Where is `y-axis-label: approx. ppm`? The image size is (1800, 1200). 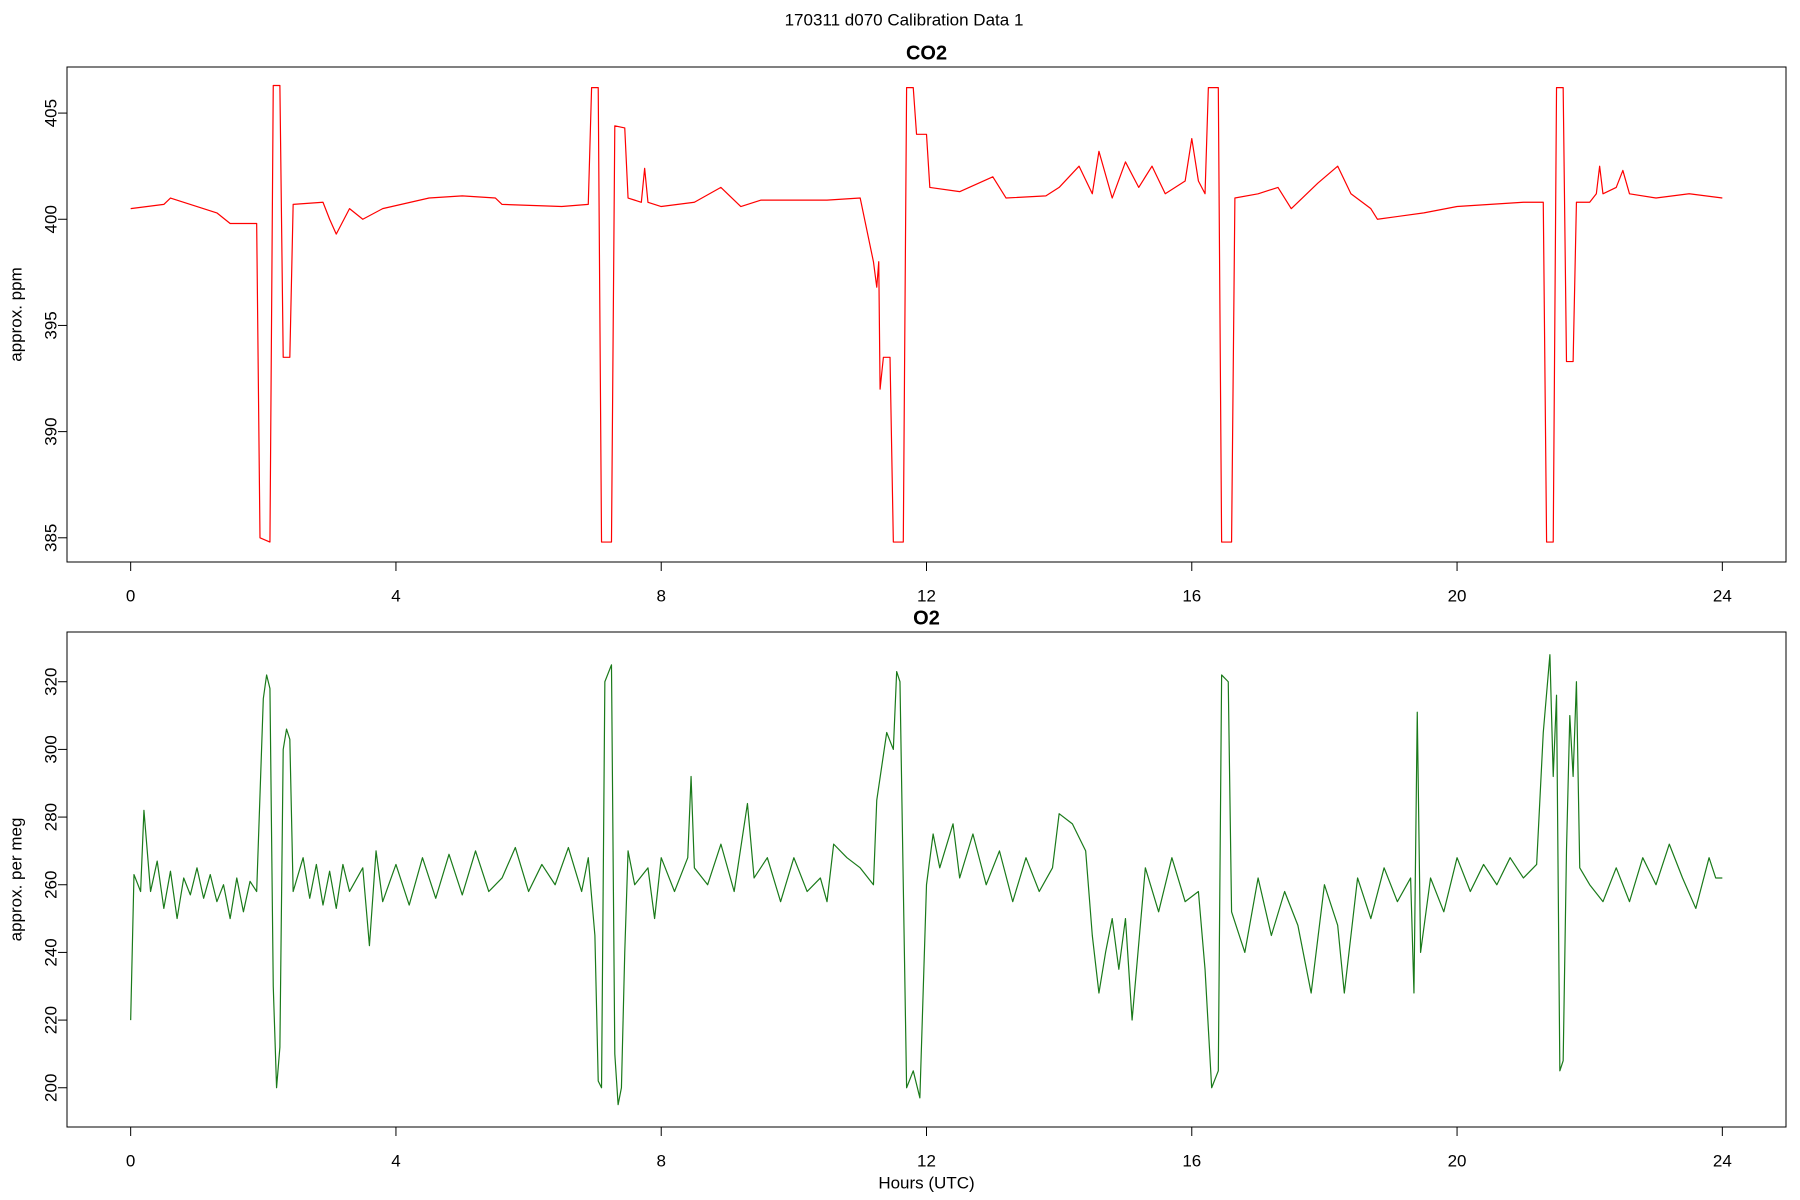 y-axis-label: approx. ppm is located at coordinates (15, 314).